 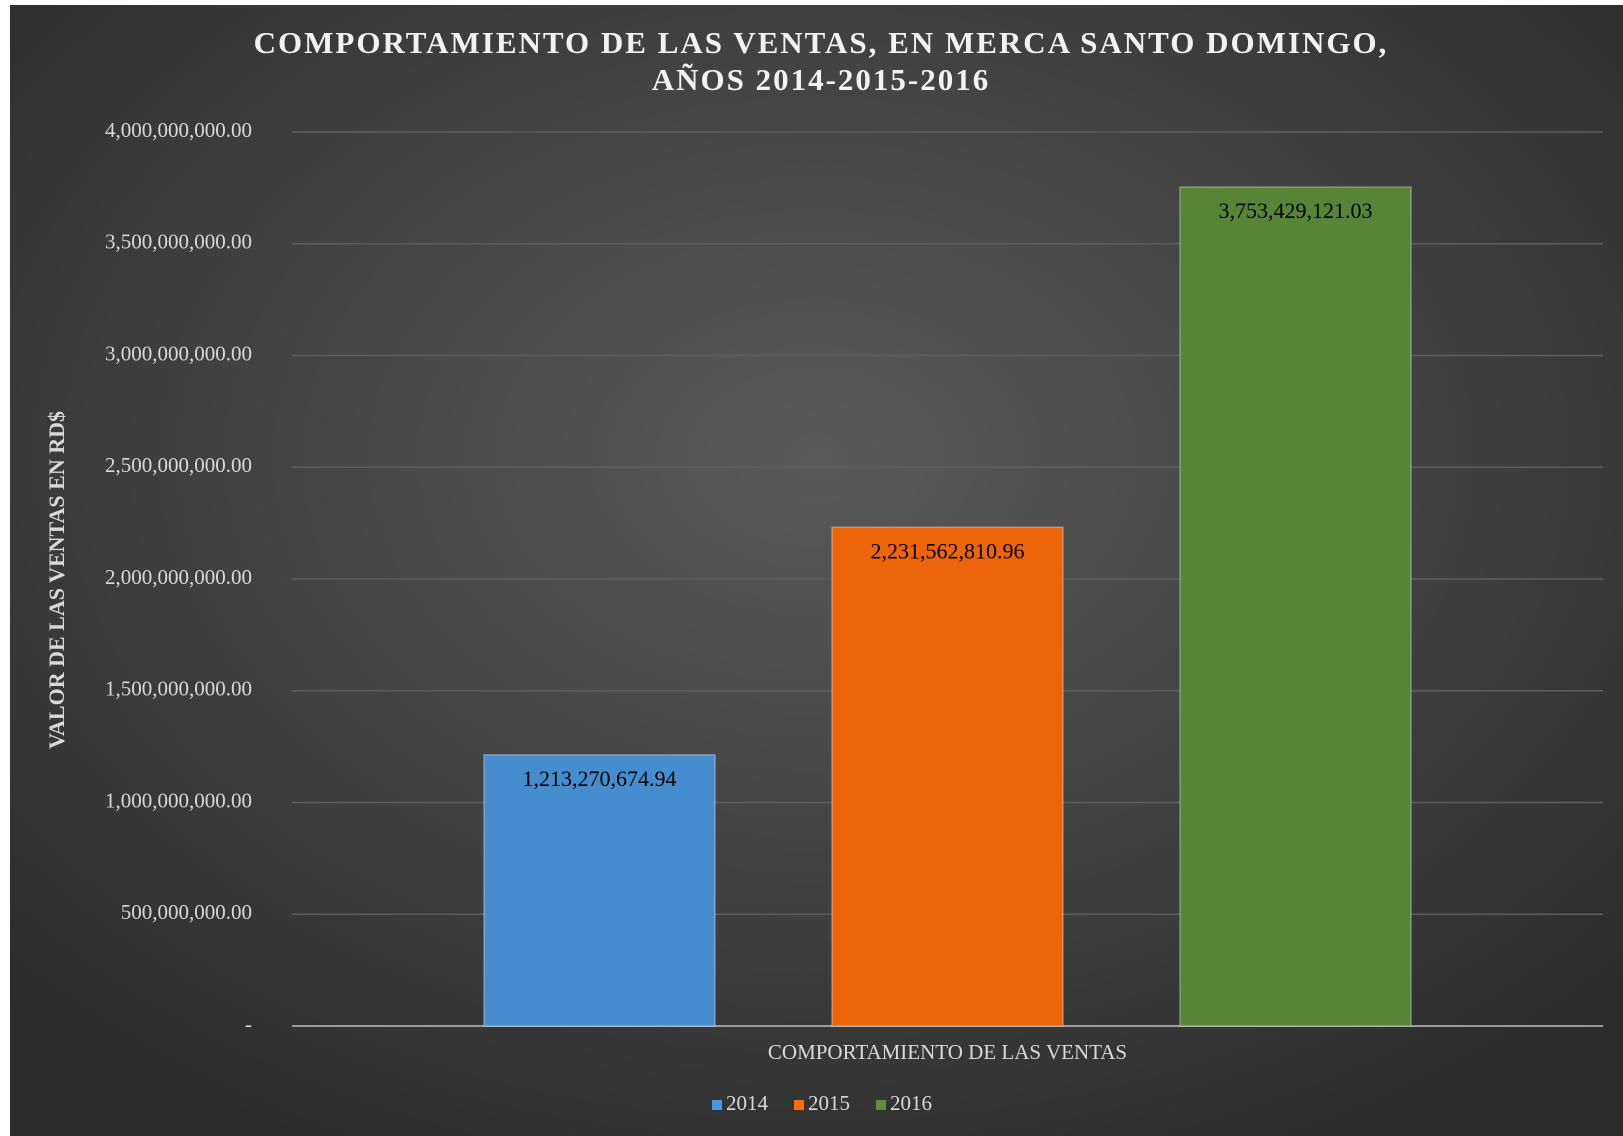 What do you see at coordinates (911, 1103) in the screenshot?
I see `legend-label: 2016` at bounding box center [911, 1103].